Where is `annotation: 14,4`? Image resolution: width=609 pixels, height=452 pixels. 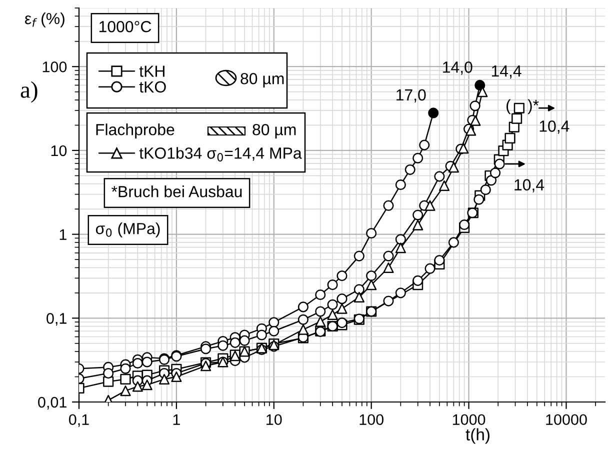 annotation: 14,4 is located at coordinates (507, 72).